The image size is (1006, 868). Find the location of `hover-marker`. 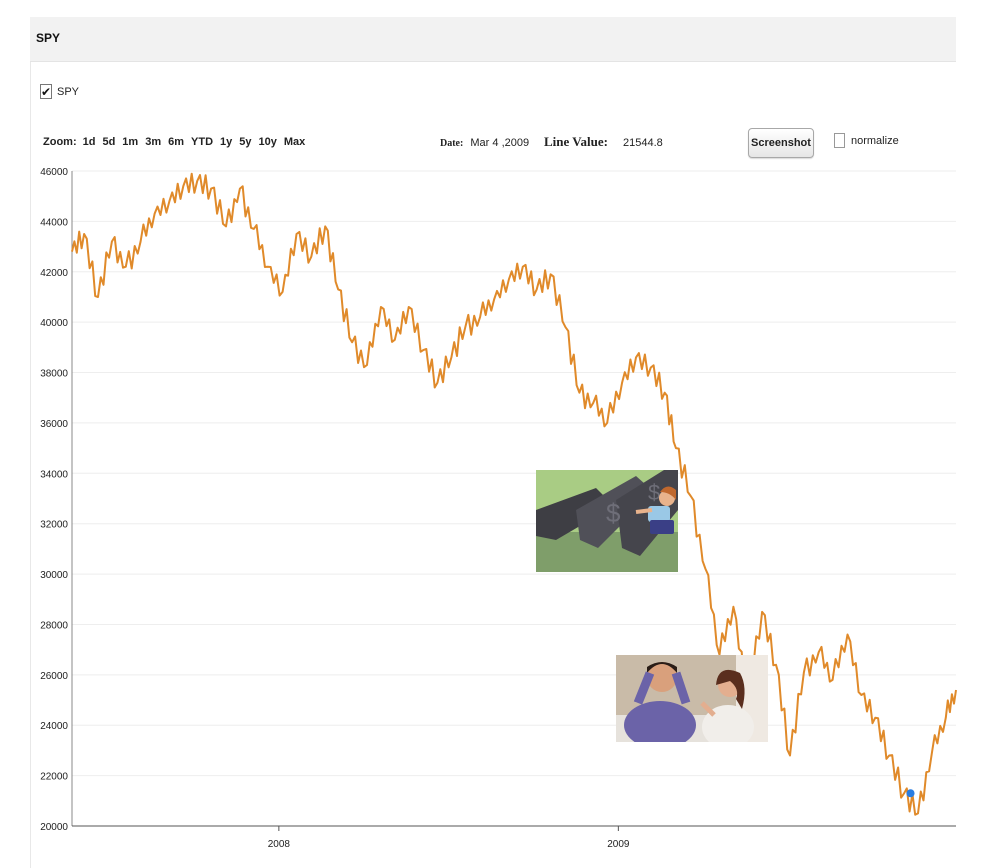

hover-marker is located at coordinates (910, 793).